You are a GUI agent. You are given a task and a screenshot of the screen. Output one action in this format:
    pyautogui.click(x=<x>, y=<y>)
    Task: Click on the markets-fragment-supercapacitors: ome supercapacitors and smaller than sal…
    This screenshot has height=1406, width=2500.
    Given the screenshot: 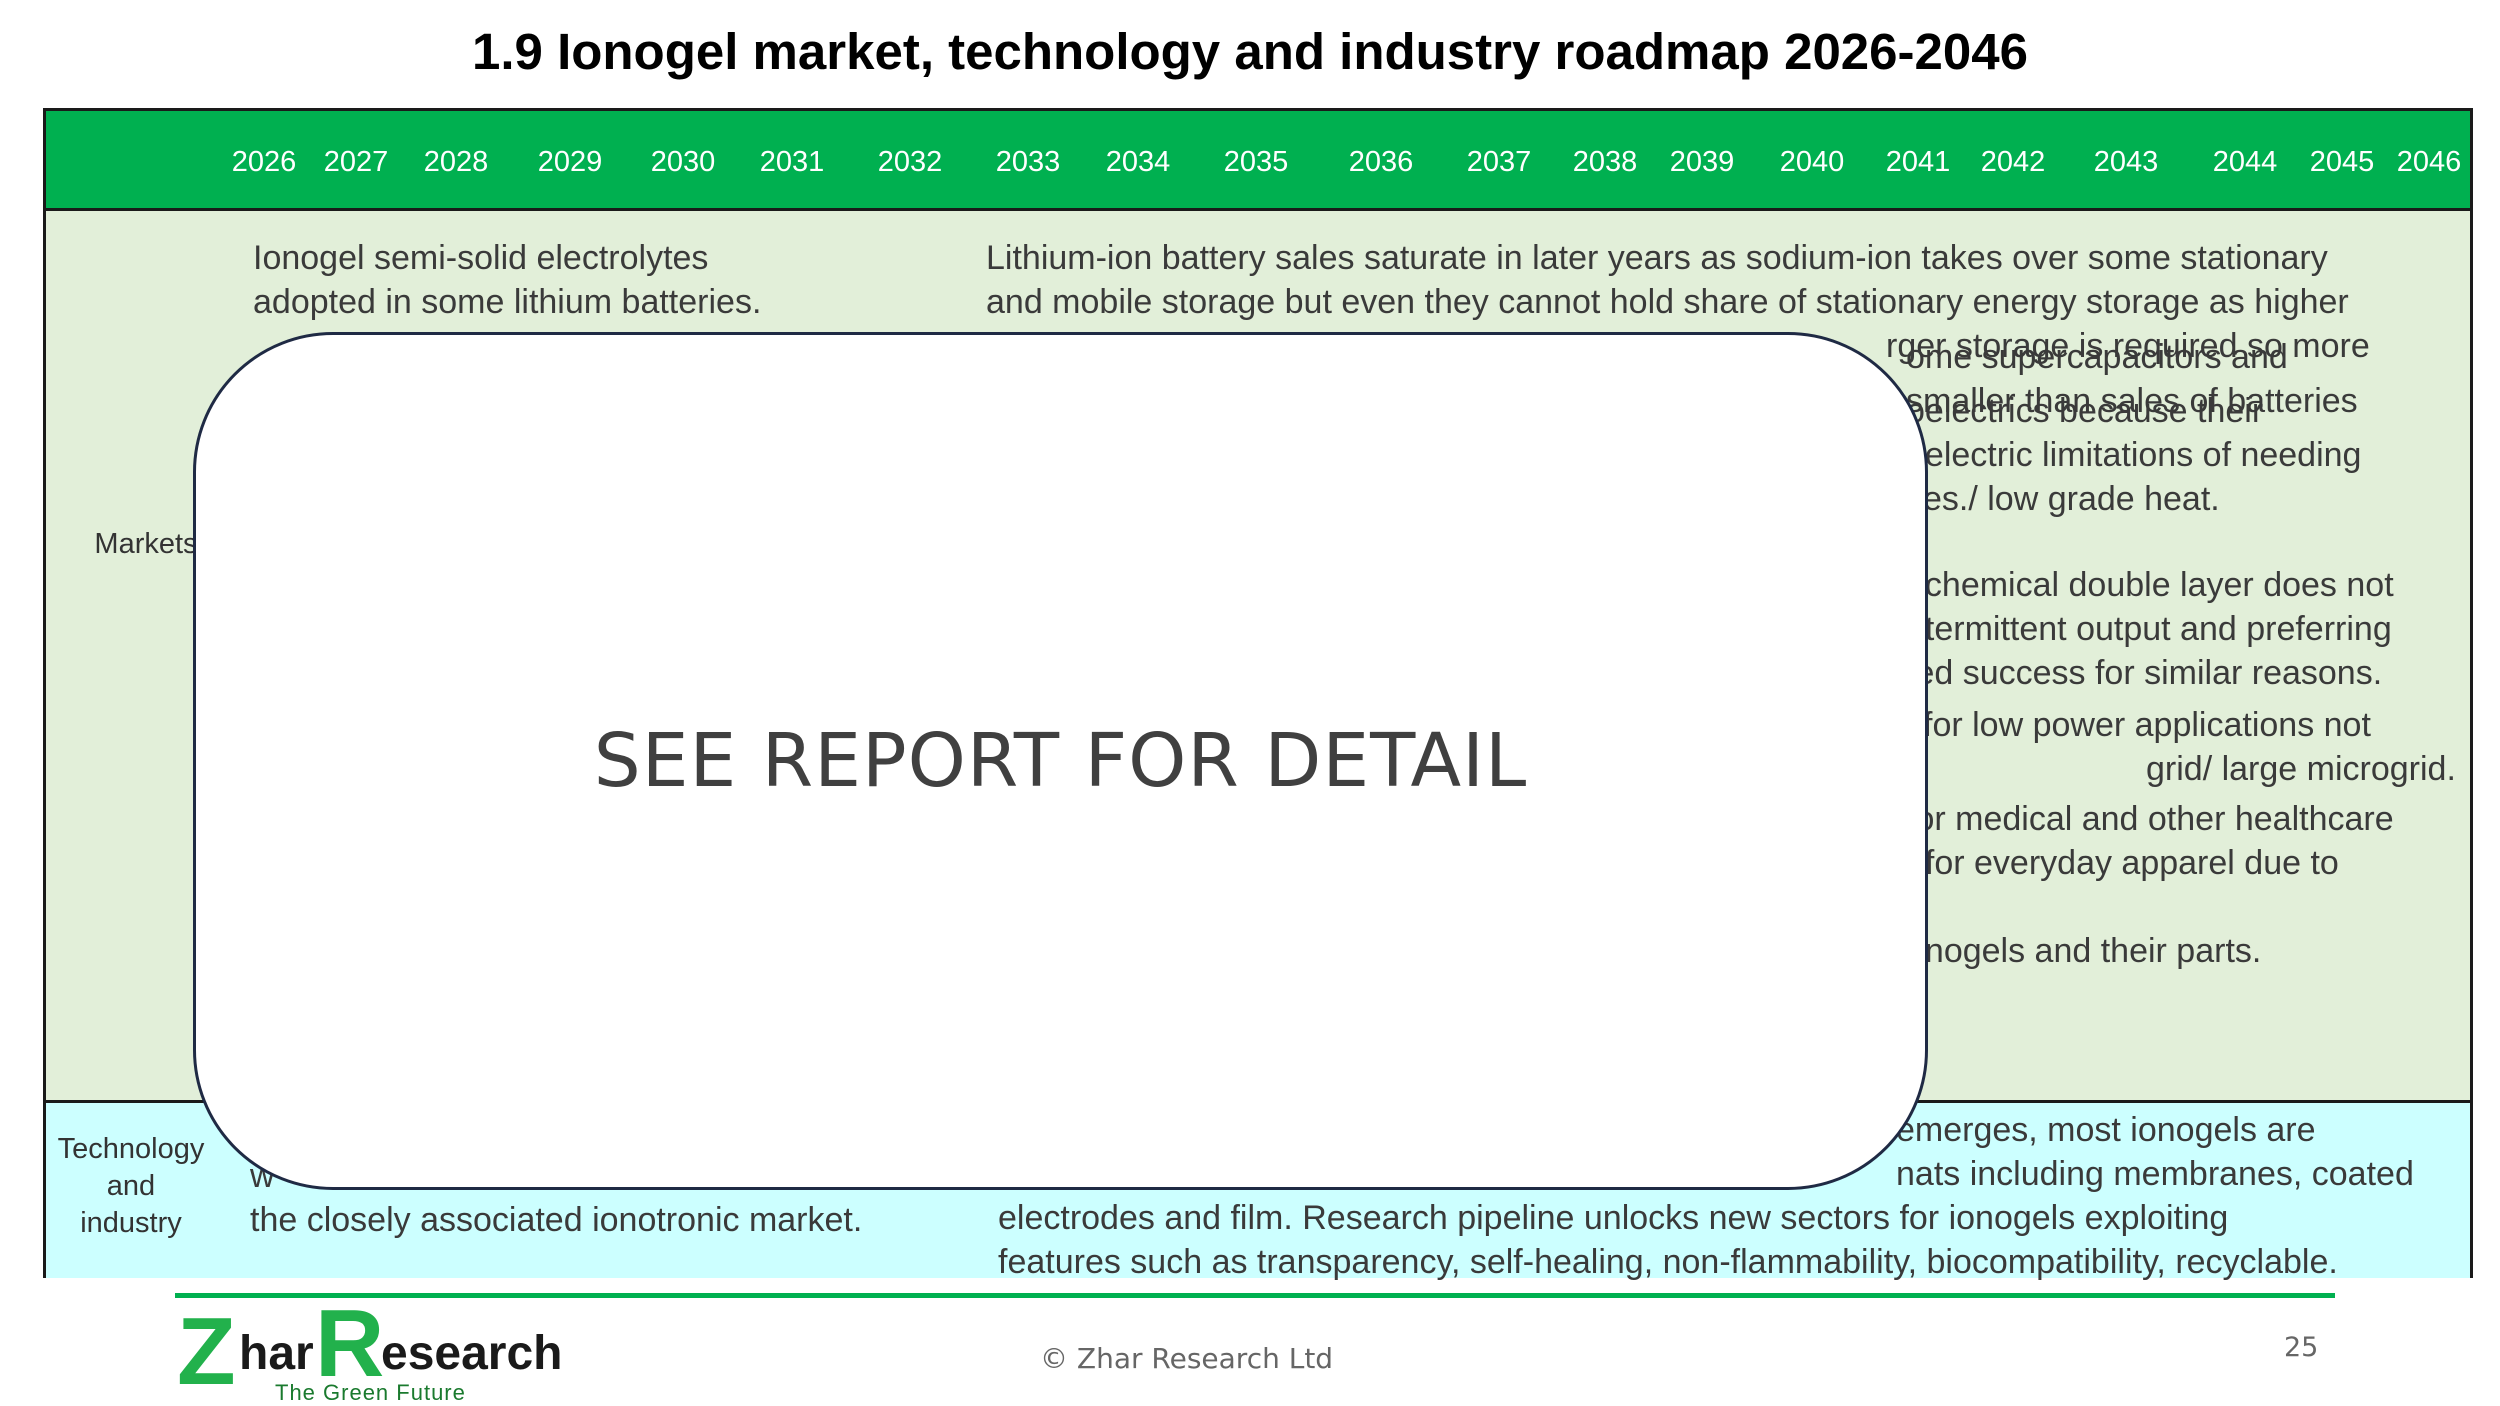 What is the action you would take?
    pyautogui.click(x=2132, y=379)
    